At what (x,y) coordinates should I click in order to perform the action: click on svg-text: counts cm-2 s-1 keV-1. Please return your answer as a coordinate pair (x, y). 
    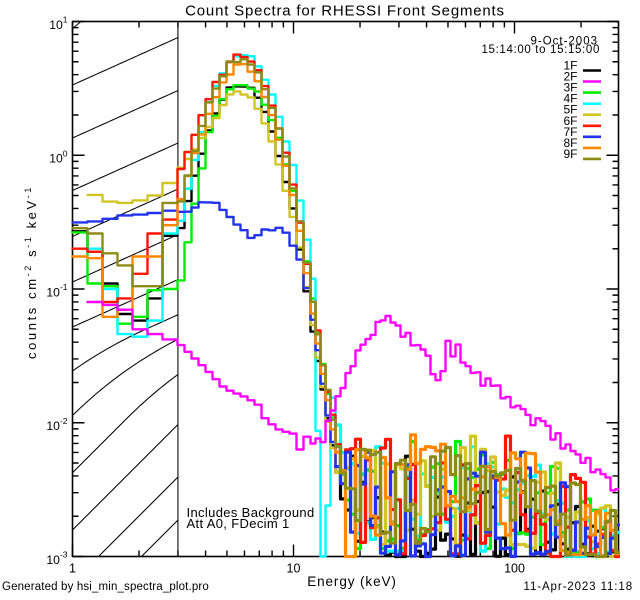
    Looking at the image, I should click on (31, 272).